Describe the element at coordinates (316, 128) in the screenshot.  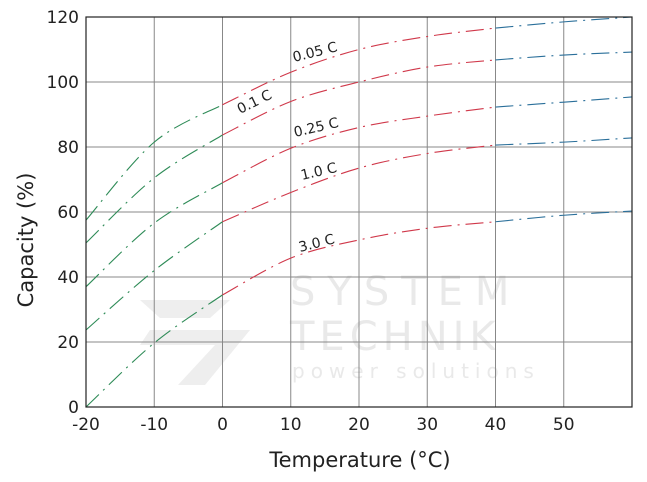
I see `curve-label: 0.25 C` at that location.